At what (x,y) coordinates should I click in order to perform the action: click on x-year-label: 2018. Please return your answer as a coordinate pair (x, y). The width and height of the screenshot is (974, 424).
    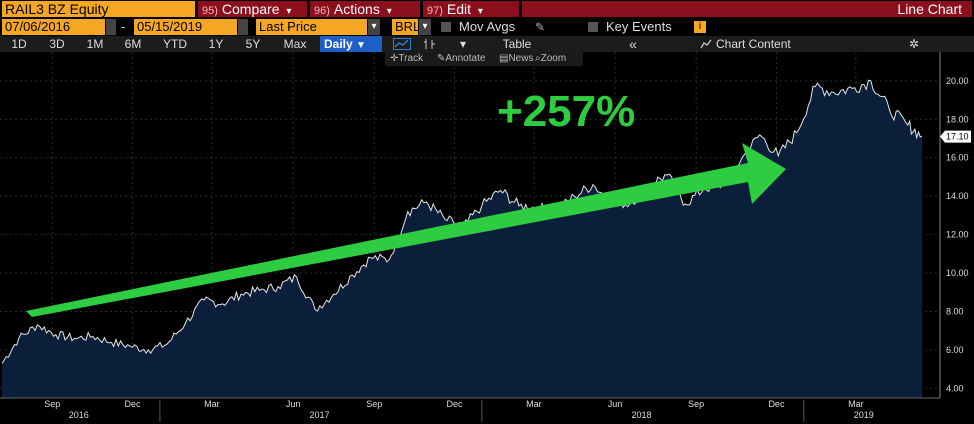
    Looking at the image, I should click on (641, 415).